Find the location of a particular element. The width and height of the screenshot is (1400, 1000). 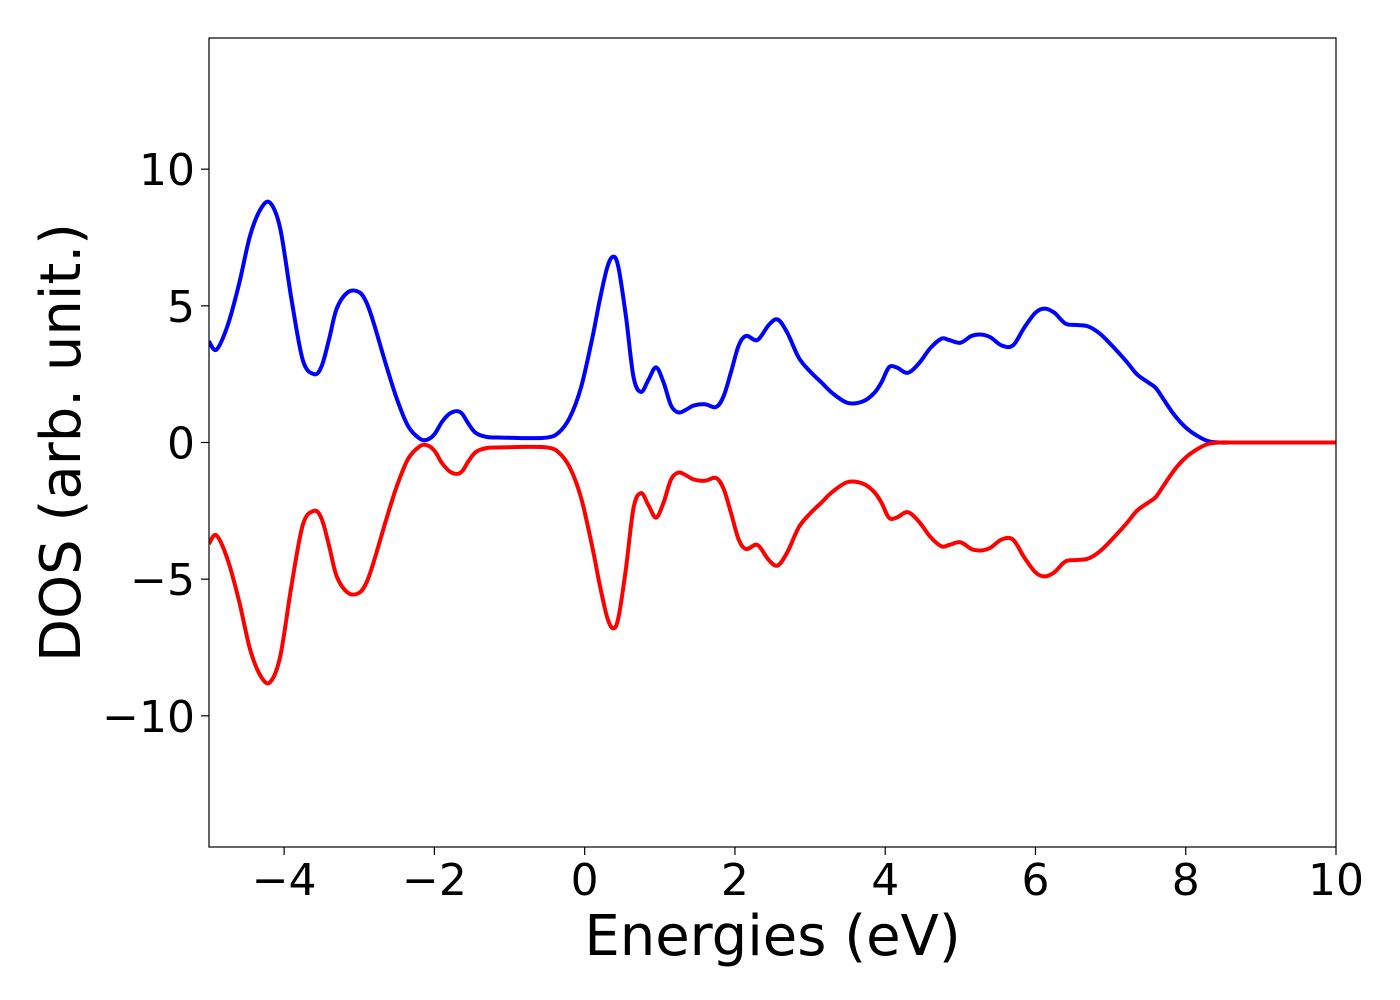

x-tick-label: 10 is located at coordinates (1336, 880).